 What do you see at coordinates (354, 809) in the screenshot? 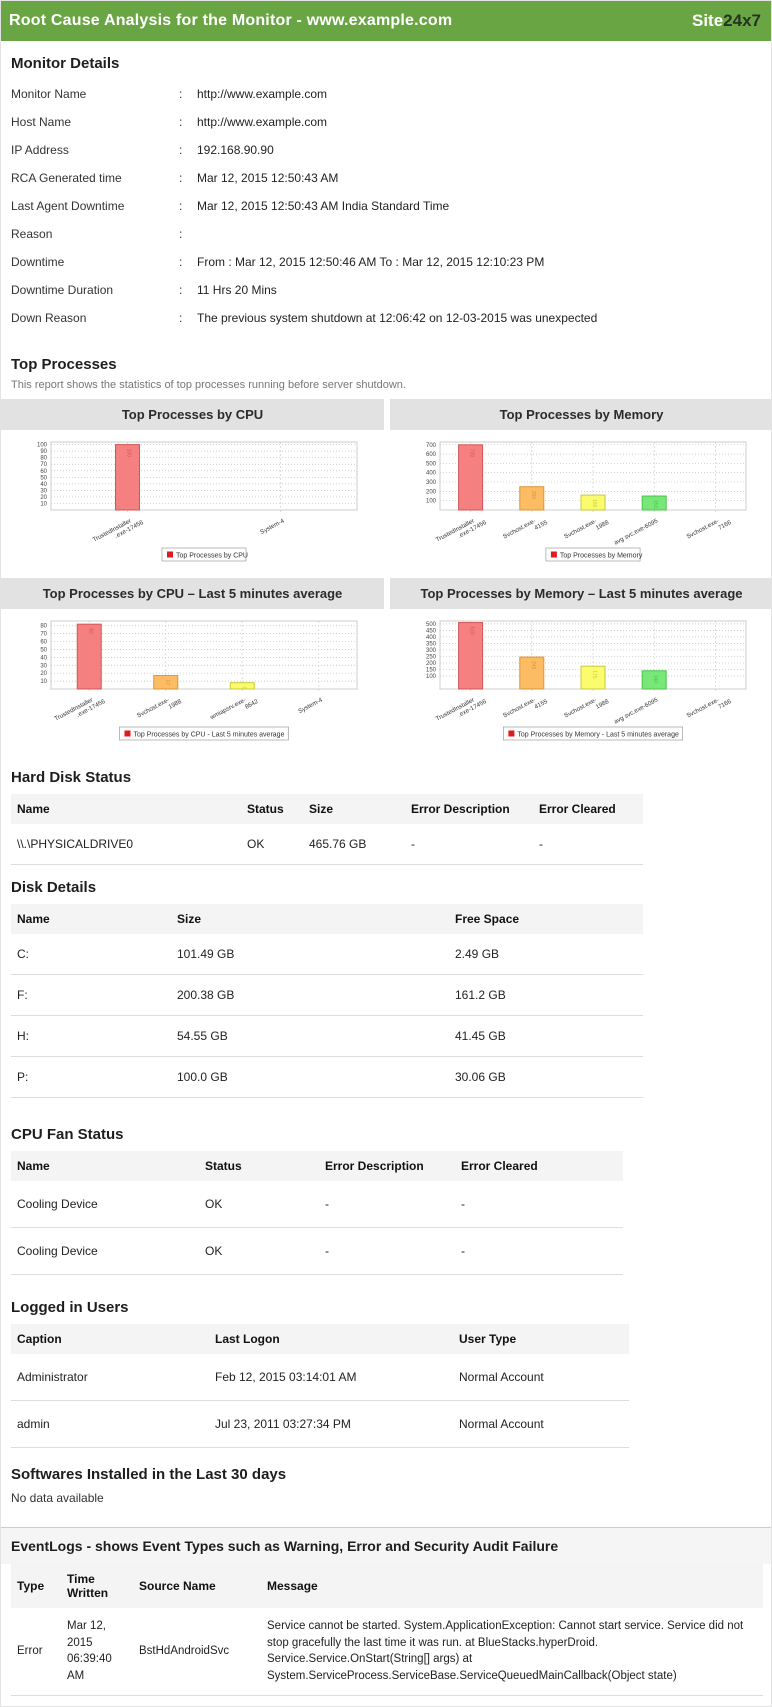
I see `column-header: Size` at bounding box center [354, 809].